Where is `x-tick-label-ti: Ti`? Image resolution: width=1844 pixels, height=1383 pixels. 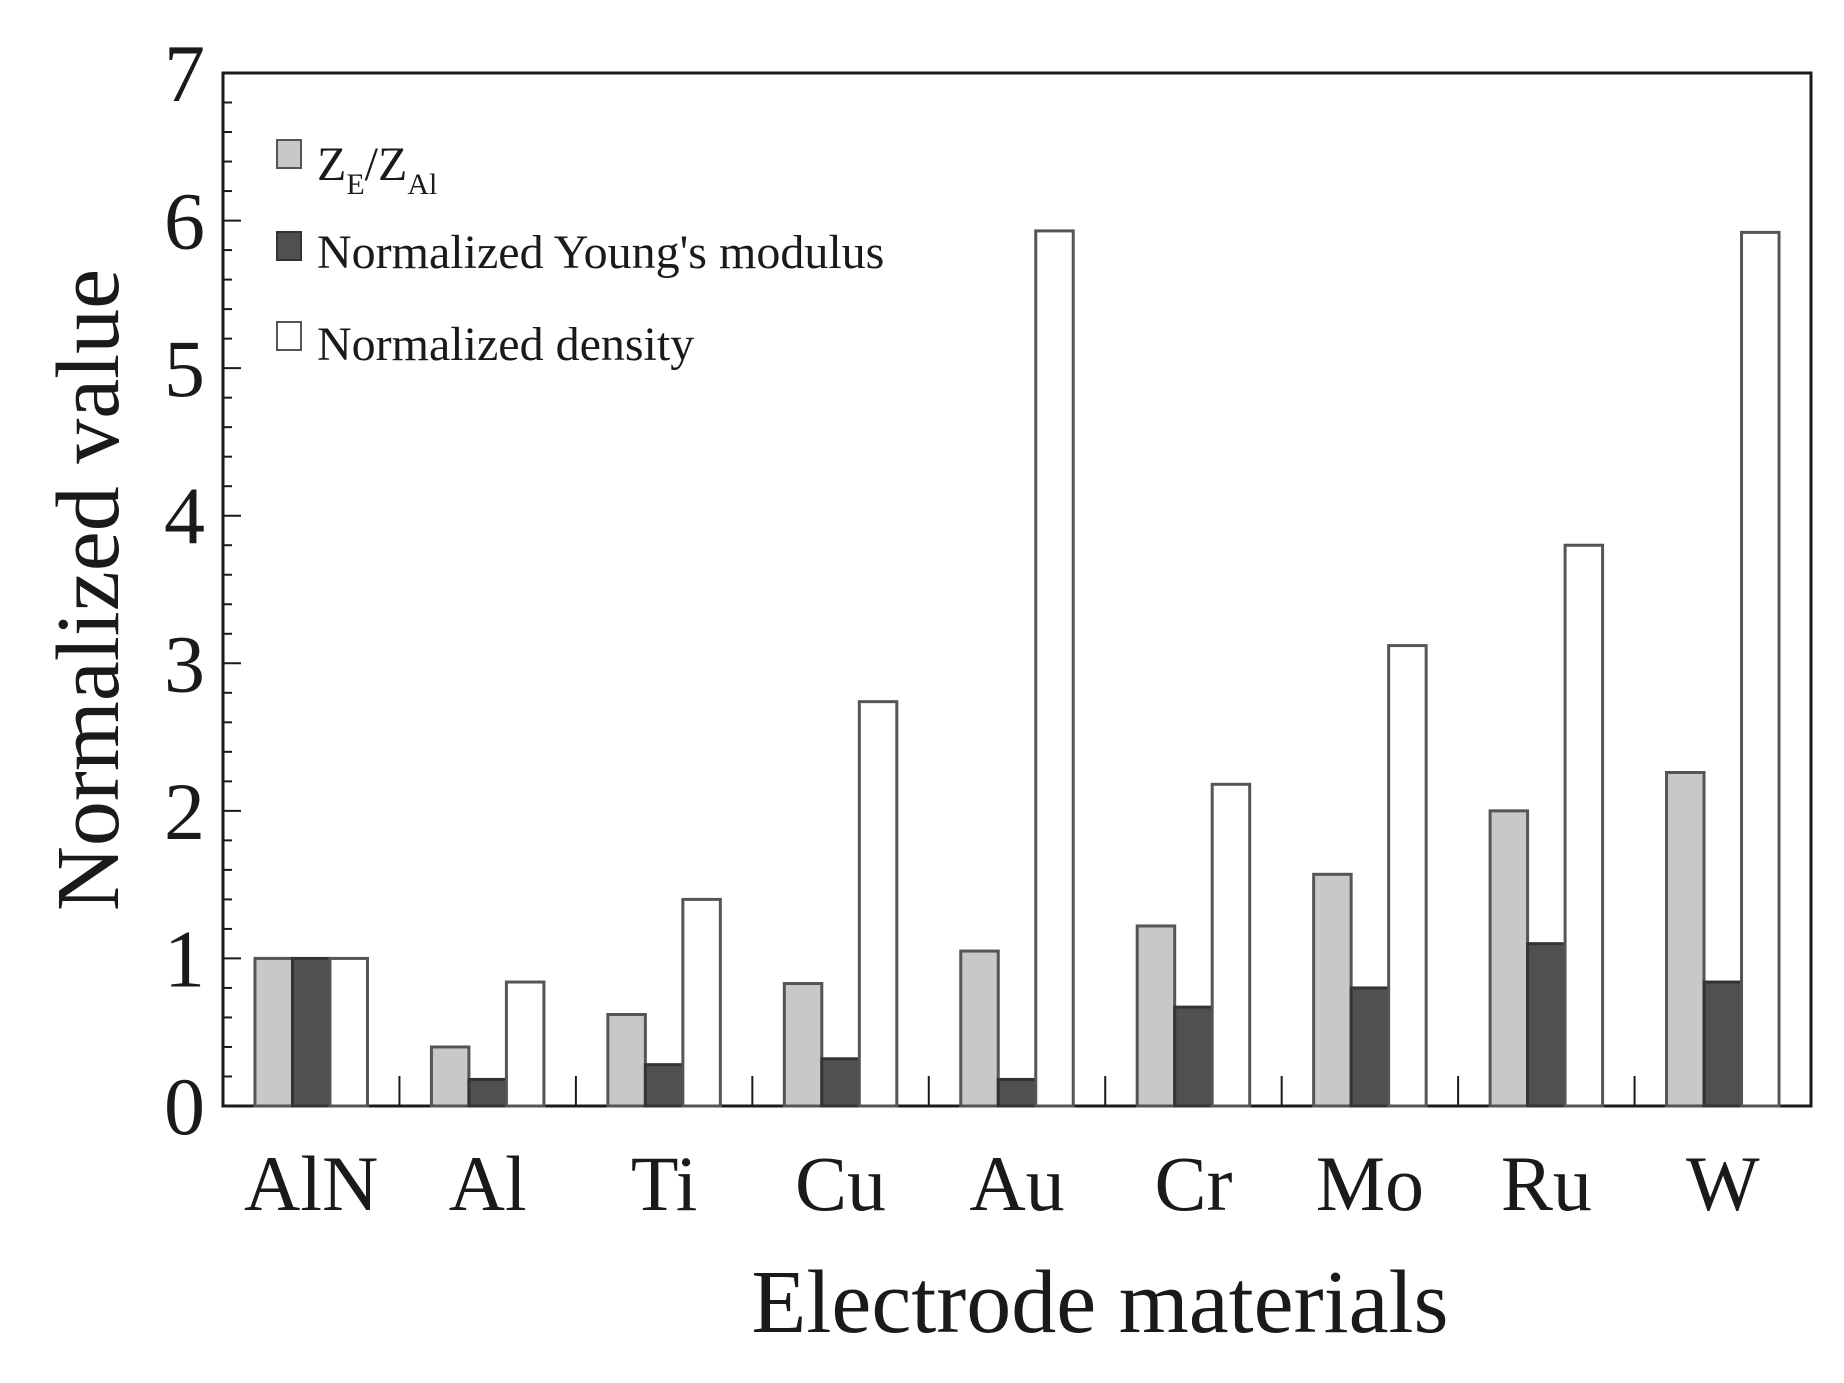 x-tick-label-ti: Ti is located at coordinates (664, 1183).